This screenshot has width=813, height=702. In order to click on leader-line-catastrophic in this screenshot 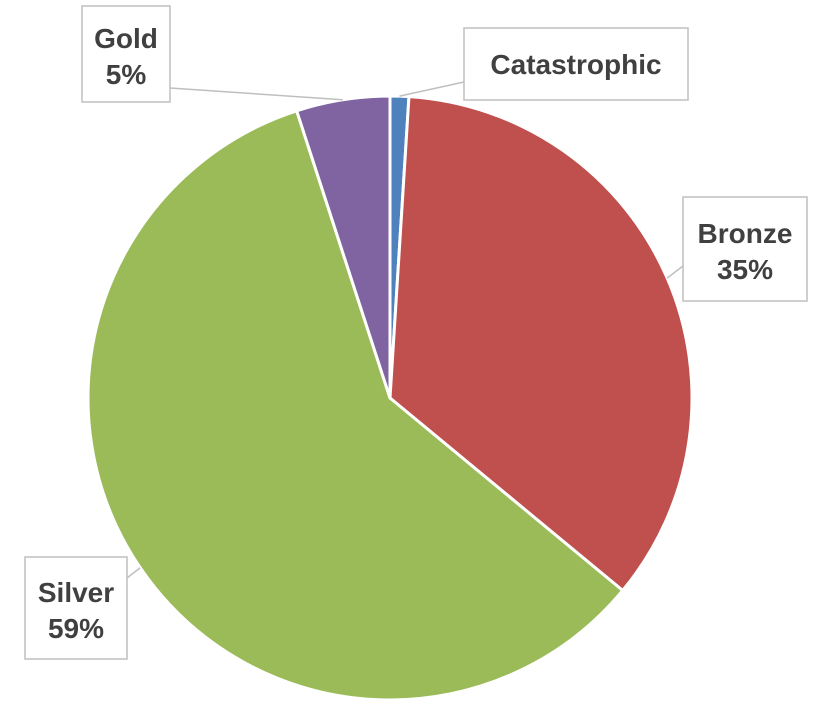, I will do `click(432, 89)`.